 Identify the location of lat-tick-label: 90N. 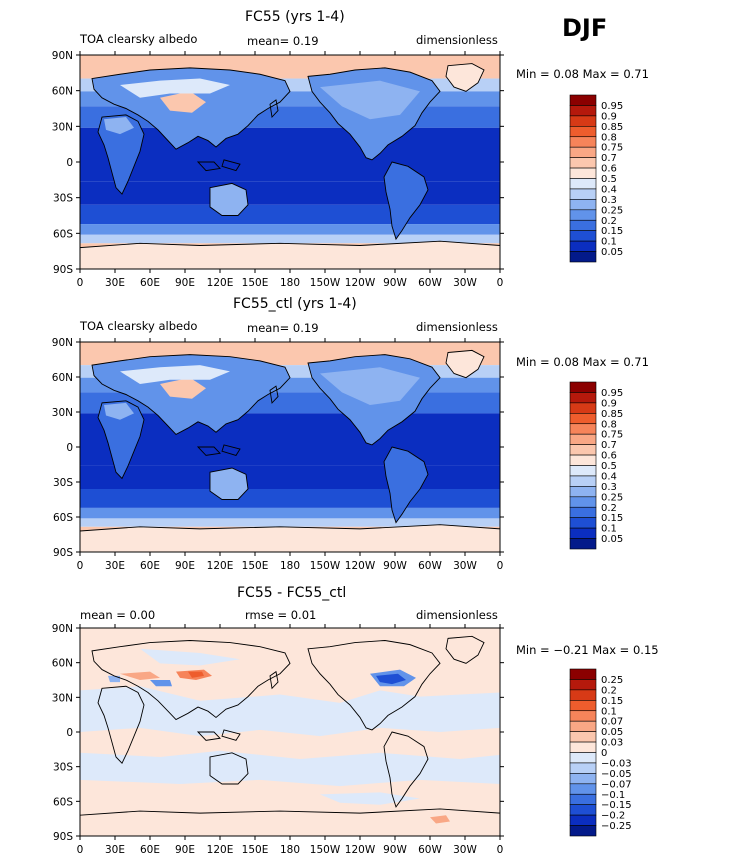
(62, 343).